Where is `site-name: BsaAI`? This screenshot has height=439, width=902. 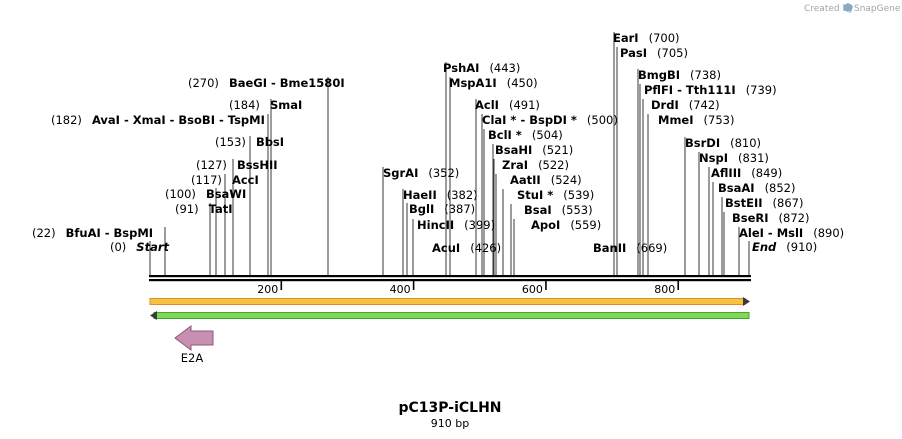
site-name: BsaAI is located at coordinates (736, 188).